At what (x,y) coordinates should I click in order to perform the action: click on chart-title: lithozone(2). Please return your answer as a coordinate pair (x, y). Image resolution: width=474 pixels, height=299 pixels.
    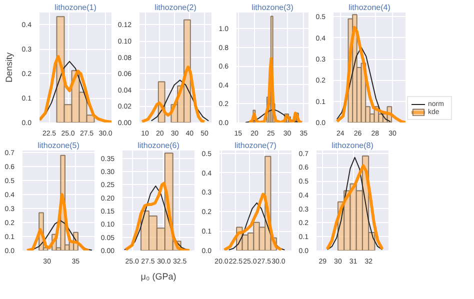
    Looking at the image, I should click on (175, 7).